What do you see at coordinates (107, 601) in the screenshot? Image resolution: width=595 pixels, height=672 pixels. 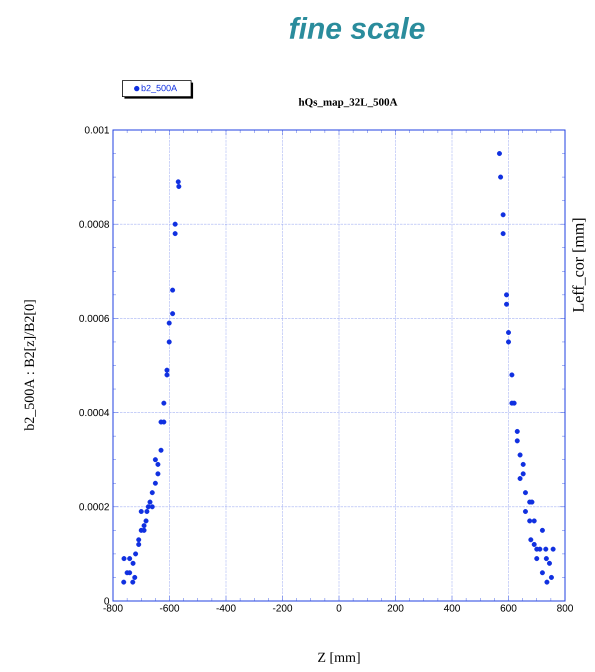 I see `y-tick-label: 0` at bounding box center [107, 601].